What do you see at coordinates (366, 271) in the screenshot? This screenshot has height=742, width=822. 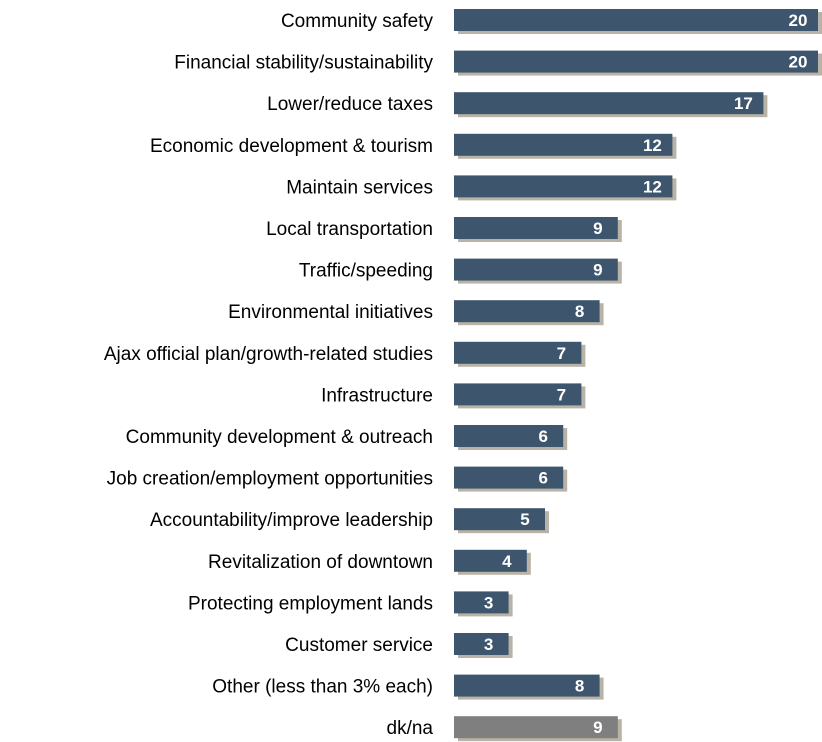 I see `category-label: Traffic/speeding` at bounding box center [366, 271].